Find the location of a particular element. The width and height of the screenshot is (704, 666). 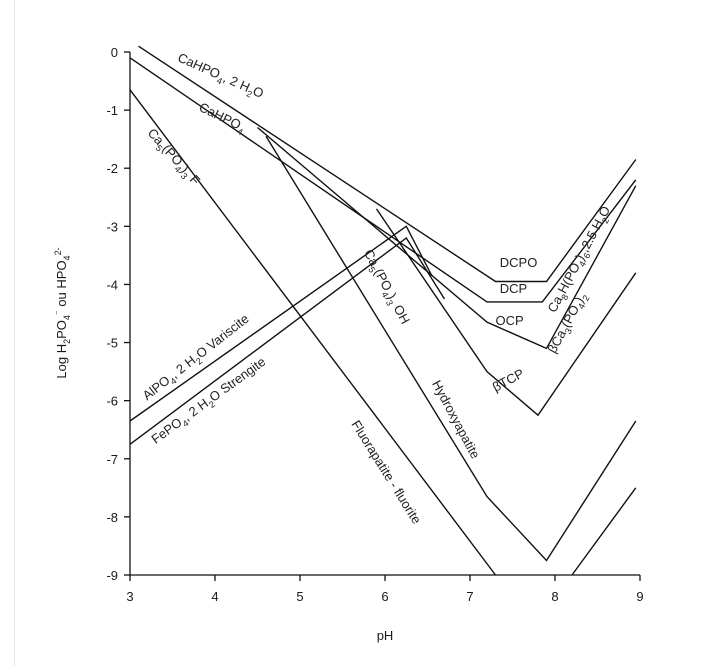

label-dcp-part: DCP is located at coordinates (513, 288).